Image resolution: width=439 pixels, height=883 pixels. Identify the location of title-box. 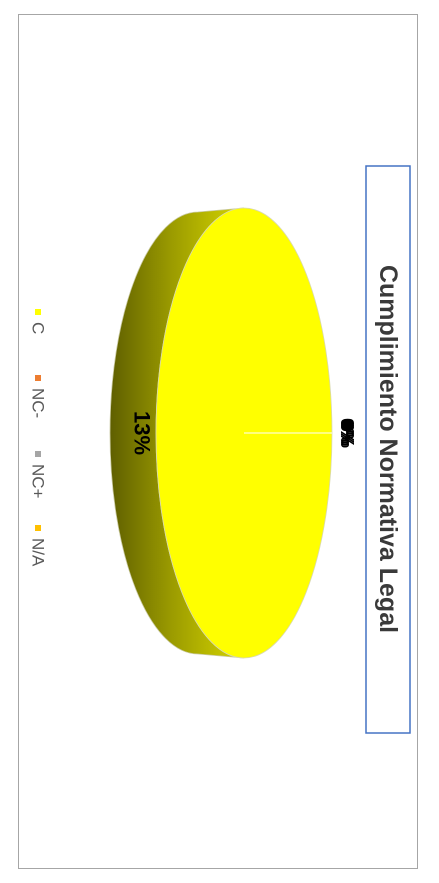
(388, 449).